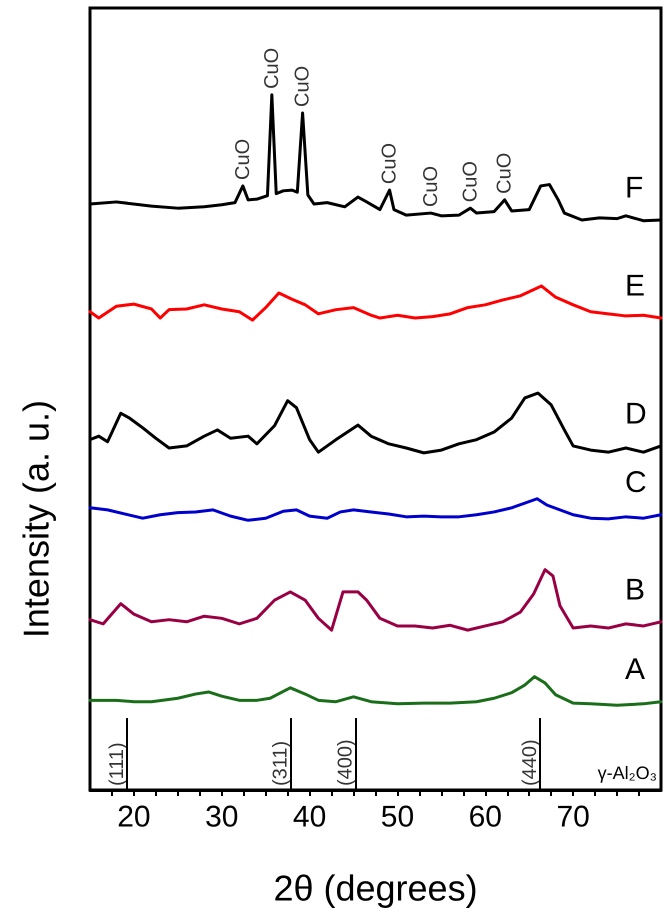  Describe the element at coordinates (117, 764) in the screenshot. I see `annotation: (111)` at that location.